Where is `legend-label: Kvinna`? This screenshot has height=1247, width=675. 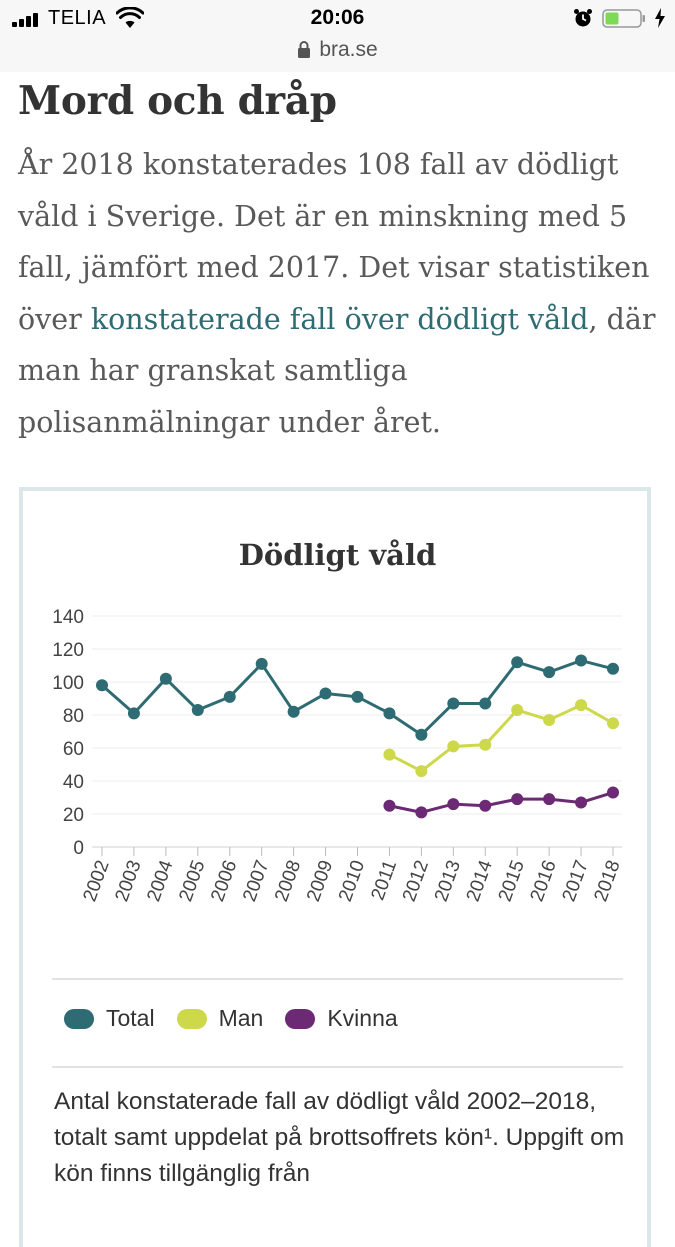
legend-label: Kvinna is located at coordinates (362, 1018).